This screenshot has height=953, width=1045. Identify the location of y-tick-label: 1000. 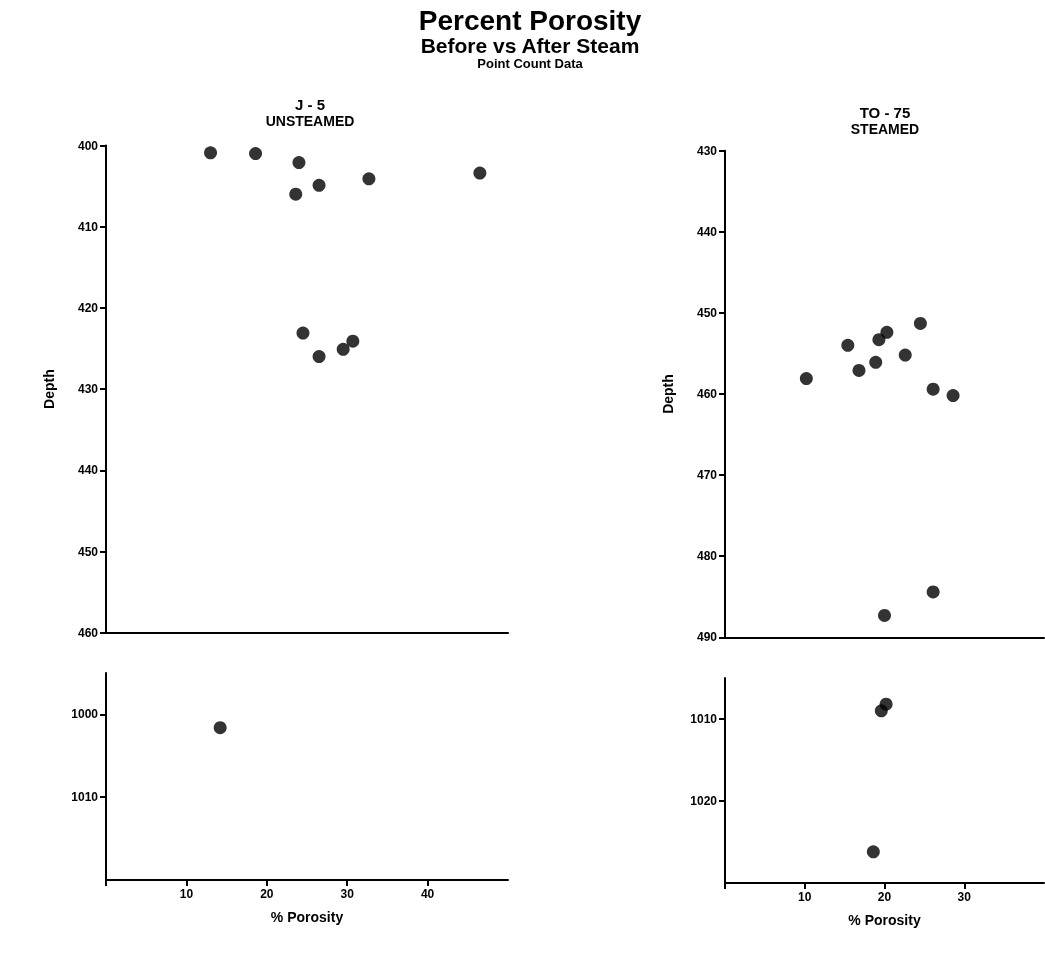
(85, 714).